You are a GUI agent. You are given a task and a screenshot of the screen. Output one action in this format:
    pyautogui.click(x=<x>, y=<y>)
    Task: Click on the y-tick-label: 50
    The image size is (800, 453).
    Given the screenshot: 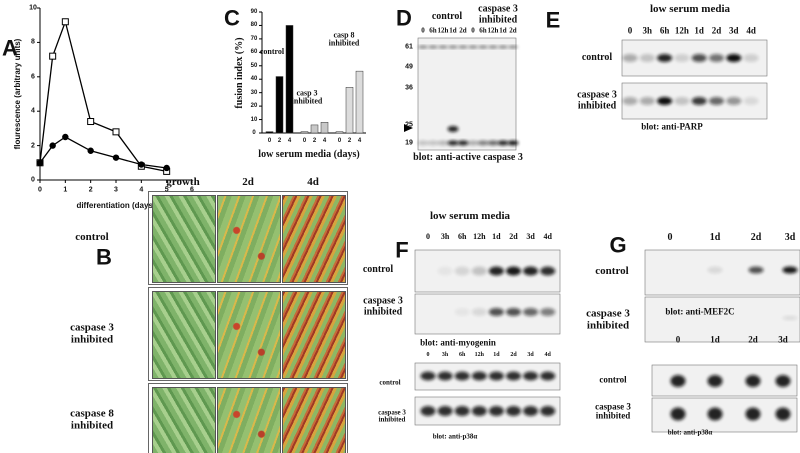 What is the action you would take?
    pyautogui.click(x=254, y=65)
    